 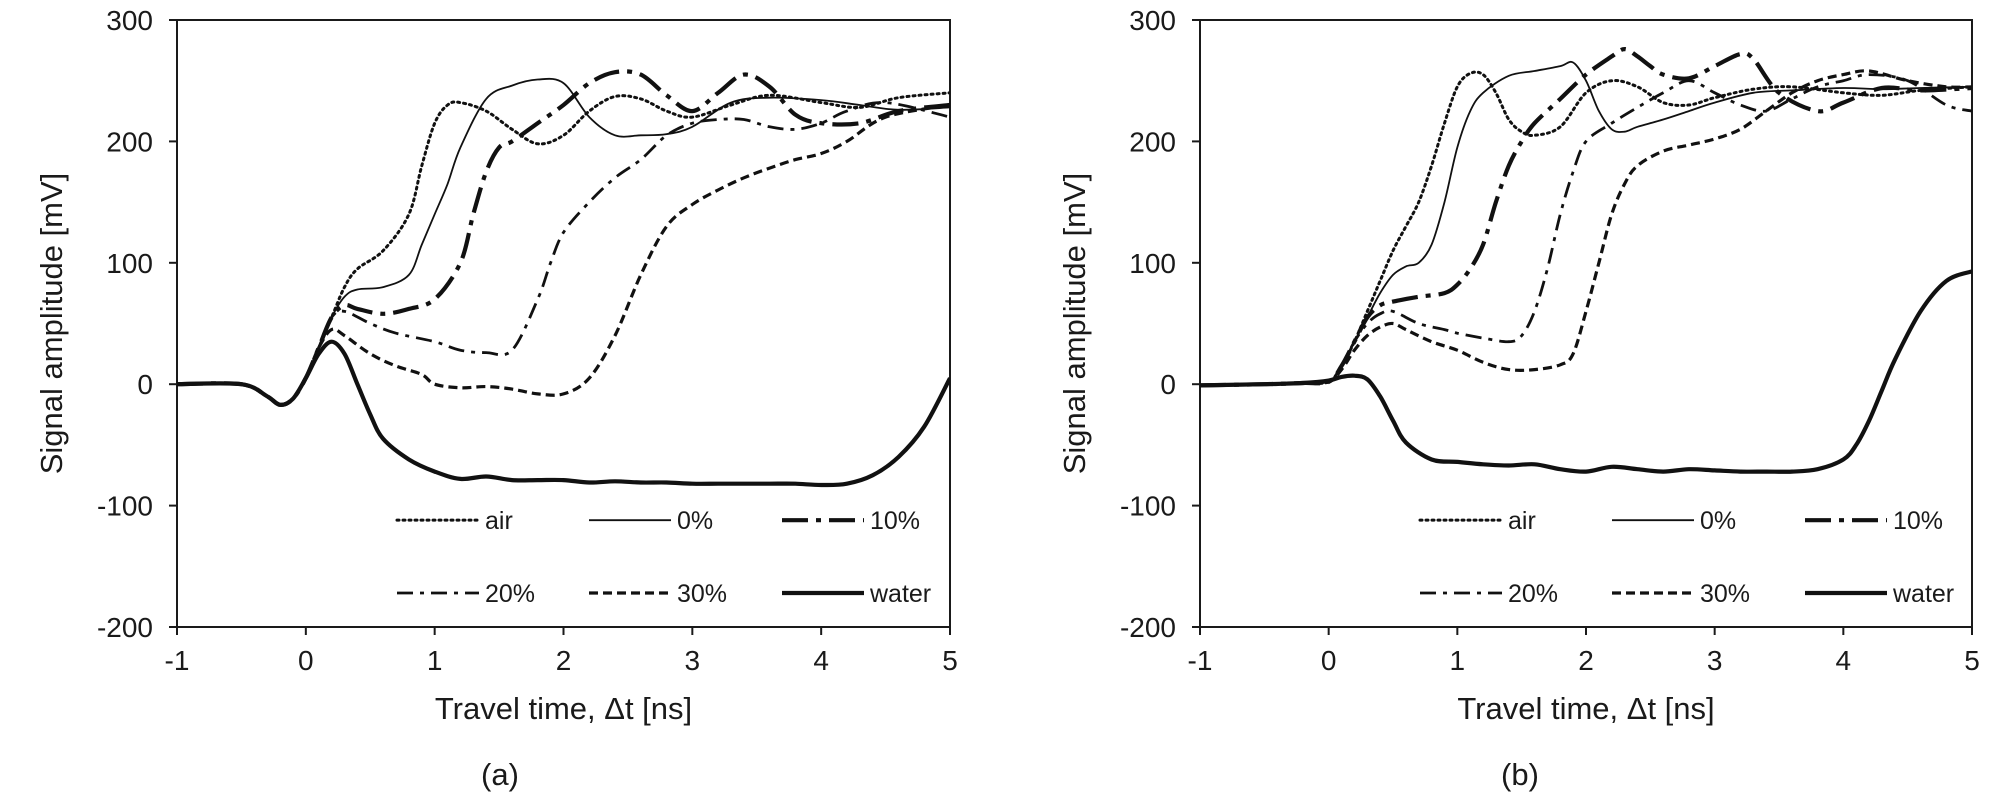 What do you see at coordinates (1520, 774) in the screenshot?
I see `panel-label: (b)` at bounding box center [1520, 774].